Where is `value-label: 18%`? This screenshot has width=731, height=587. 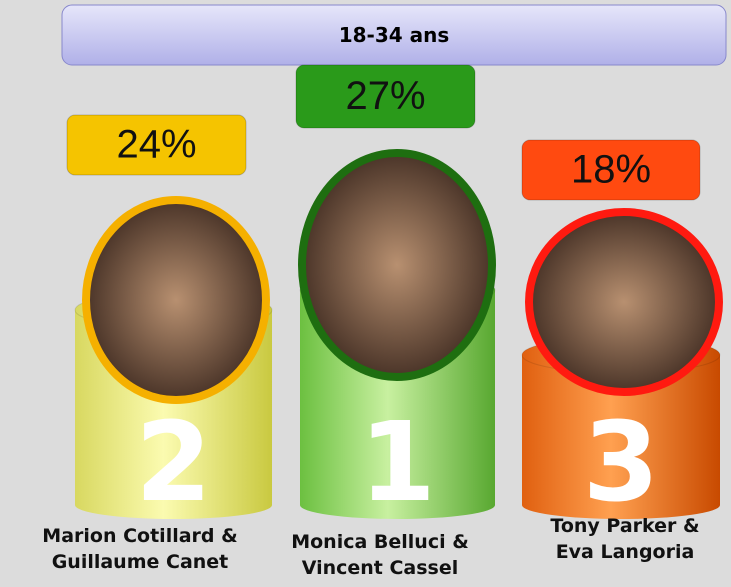
value-label: 18% is located at coordinates (611, 170).